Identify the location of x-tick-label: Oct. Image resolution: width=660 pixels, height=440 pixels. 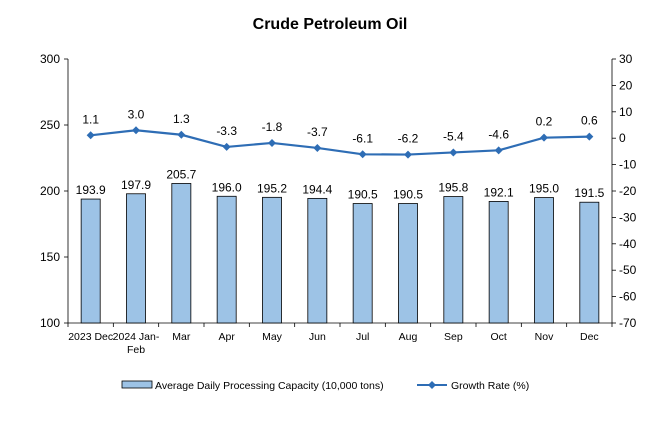
(498, 337).